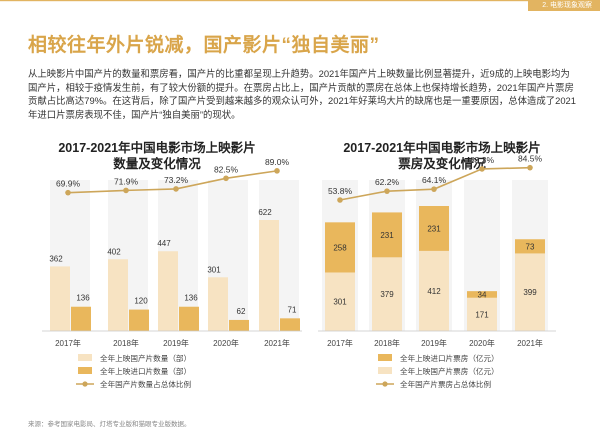  Describe the element at coordinates (226, 169) in the screenshot. I see `left-percent-label: 82.5%` at that location.